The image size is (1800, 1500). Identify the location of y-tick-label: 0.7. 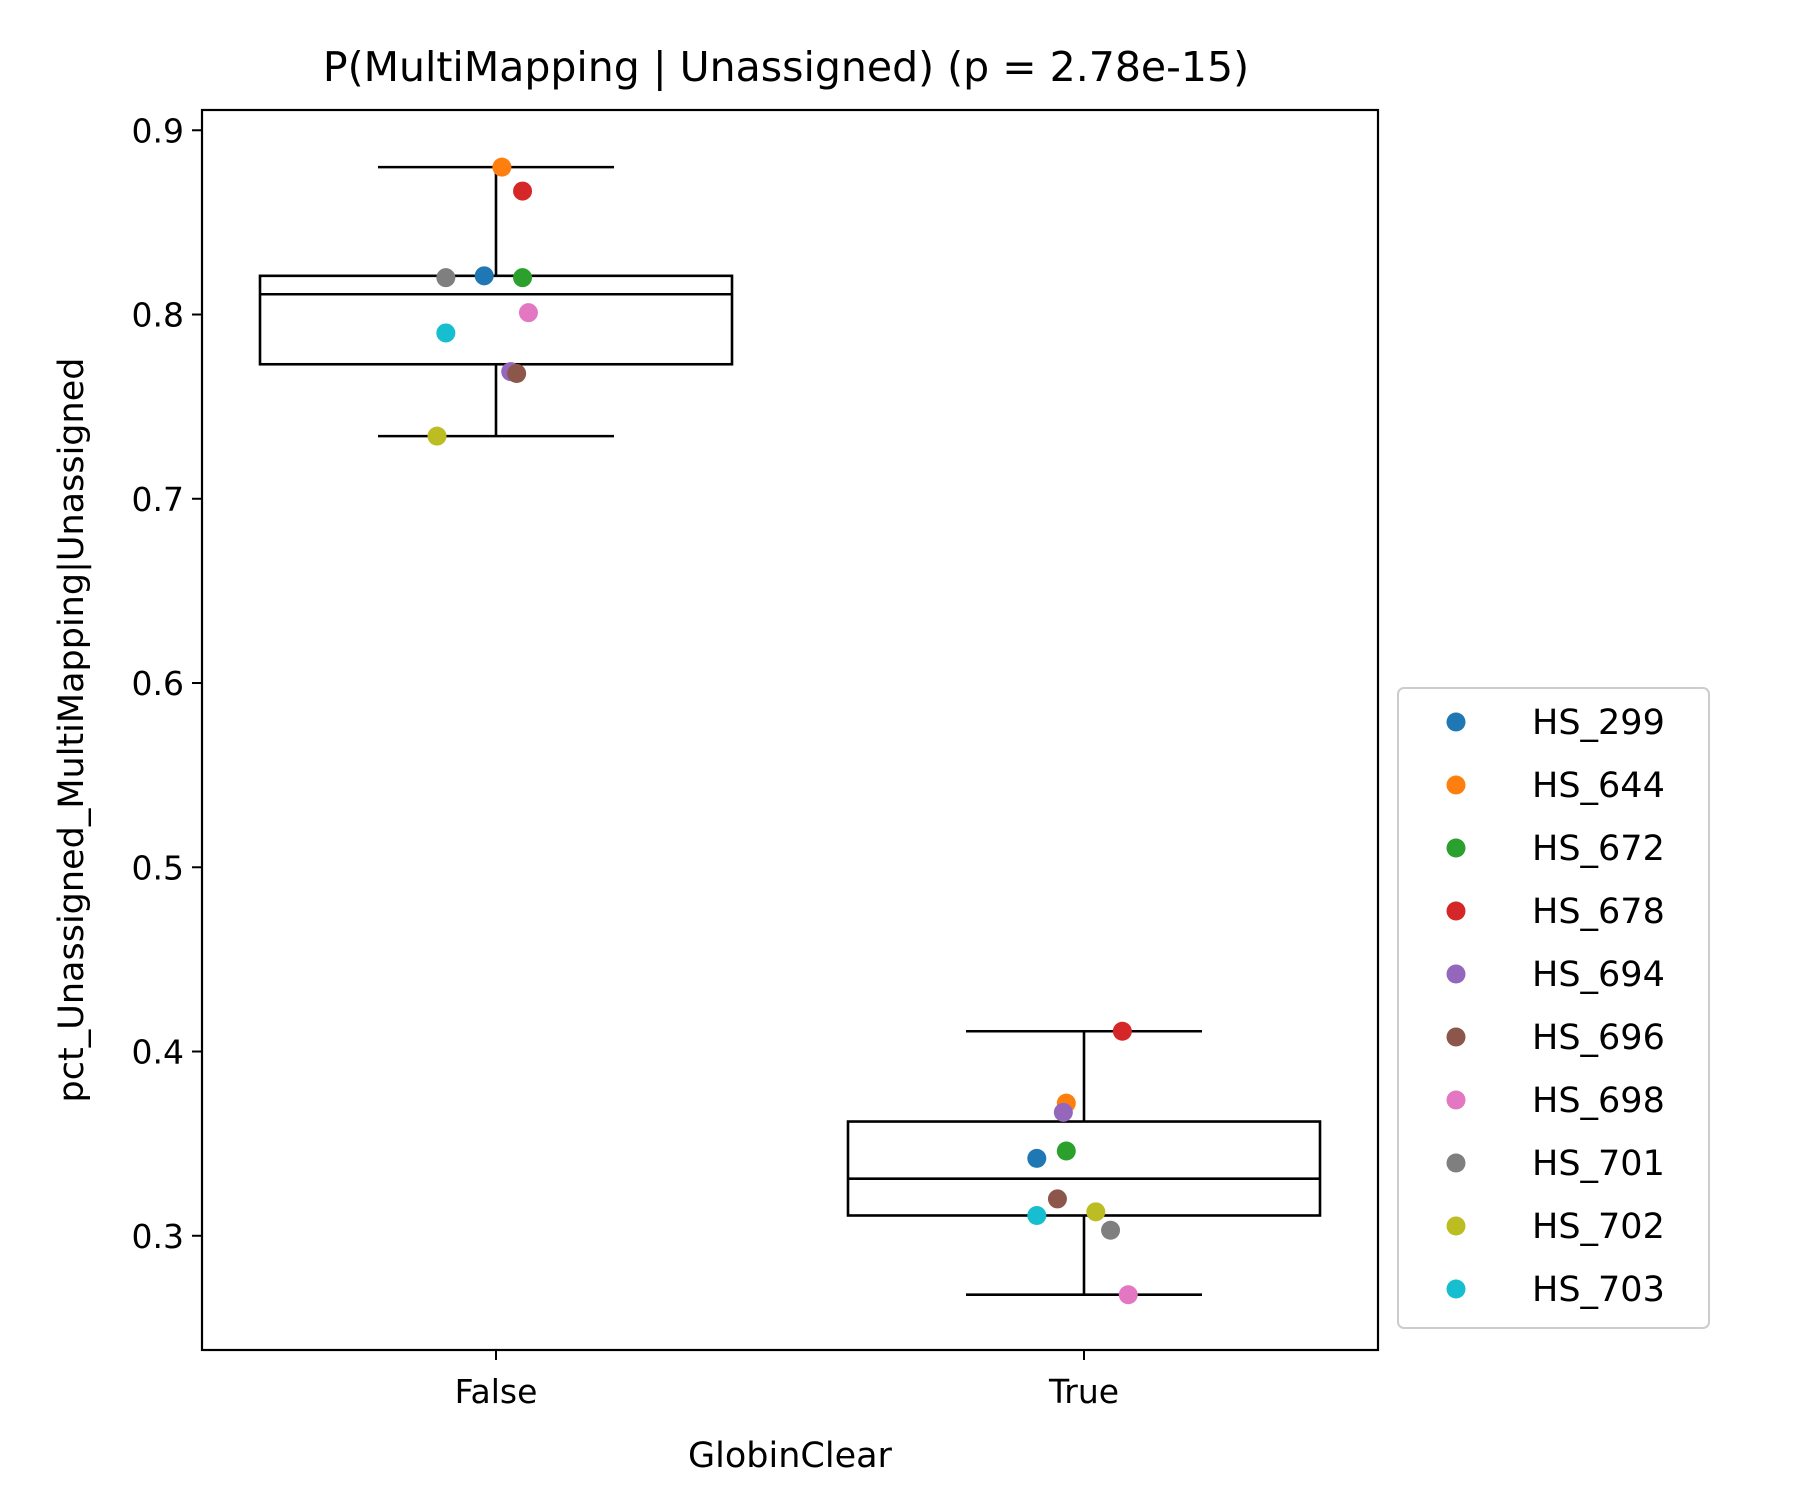
(158, 499).